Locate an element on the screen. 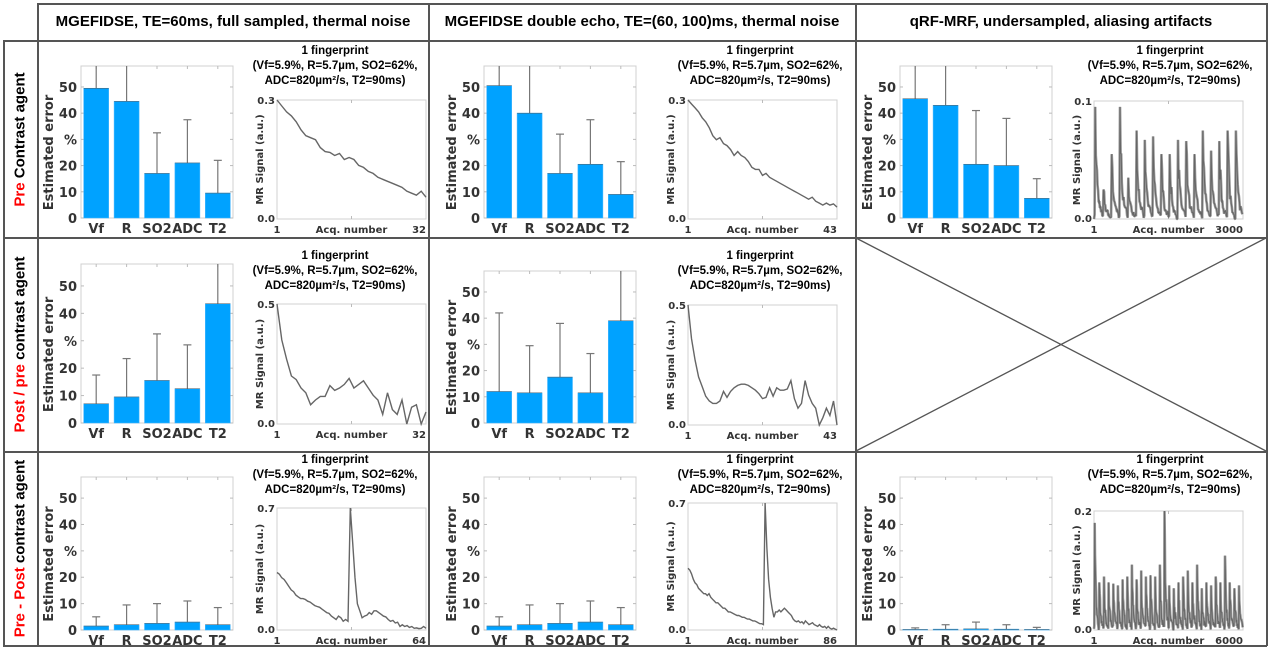 This screenshot has width=1269, height=648. grid-line-col1 is located at coordinates (429, 324).